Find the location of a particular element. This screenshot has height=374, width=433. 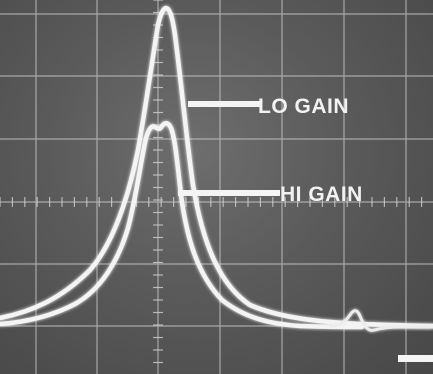

hi-gain-label: HI GAIN is located at coordinates (321, 194).